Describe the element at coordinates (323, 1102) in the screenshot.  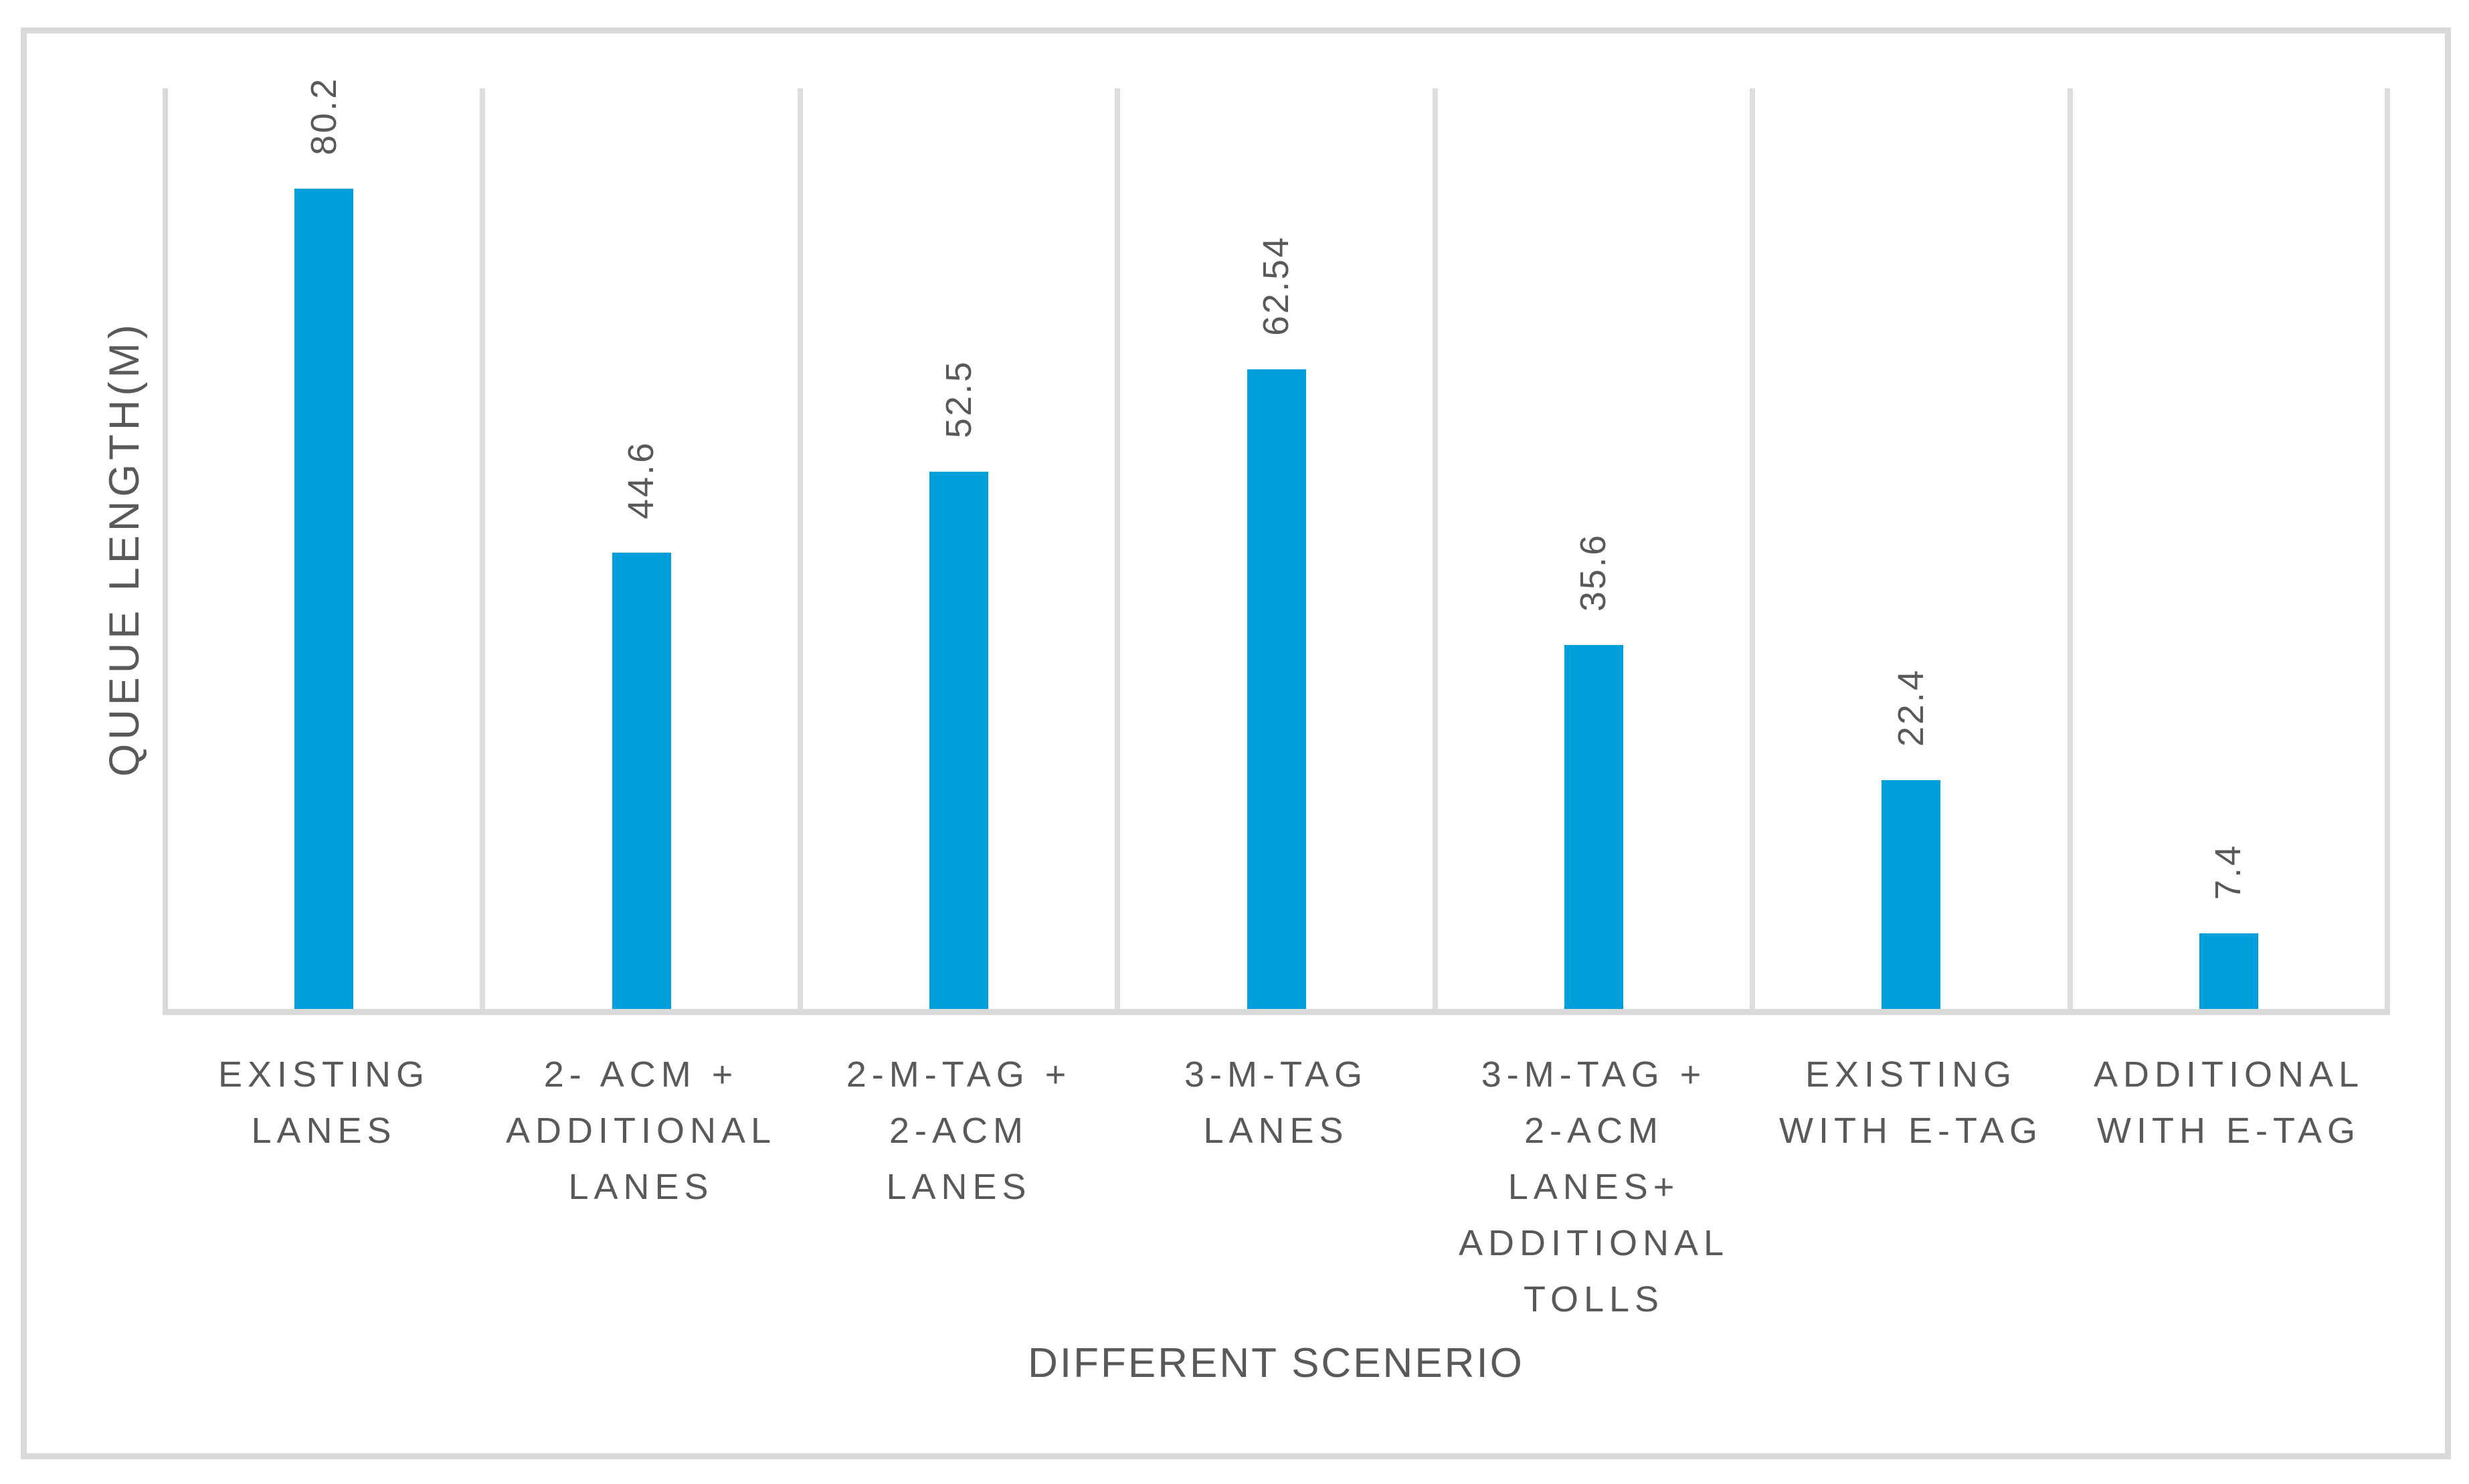
I see `category-label: EXISTING LANES` at that location.